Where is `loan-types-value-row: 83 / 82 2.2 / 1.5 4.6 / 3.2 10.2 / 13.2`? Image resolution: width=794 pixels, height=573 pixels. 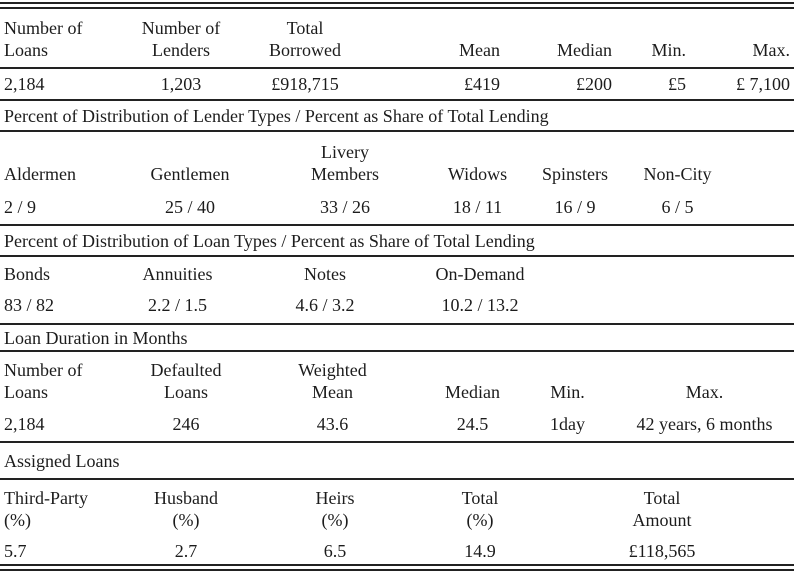 loan-types-value-row: 83 / 82 2.2 / 1.5 4.6 / 3.2 10.2 / 13.2 is located at coordinates (397, 306).